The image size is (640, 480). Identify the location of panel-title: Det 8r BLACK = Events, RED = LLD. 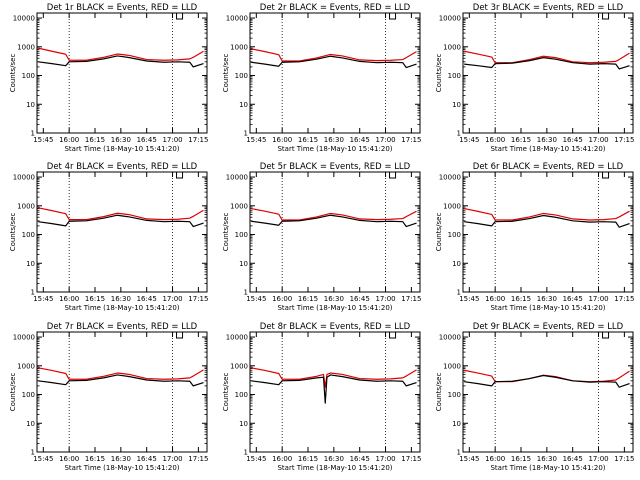
(335, 327).